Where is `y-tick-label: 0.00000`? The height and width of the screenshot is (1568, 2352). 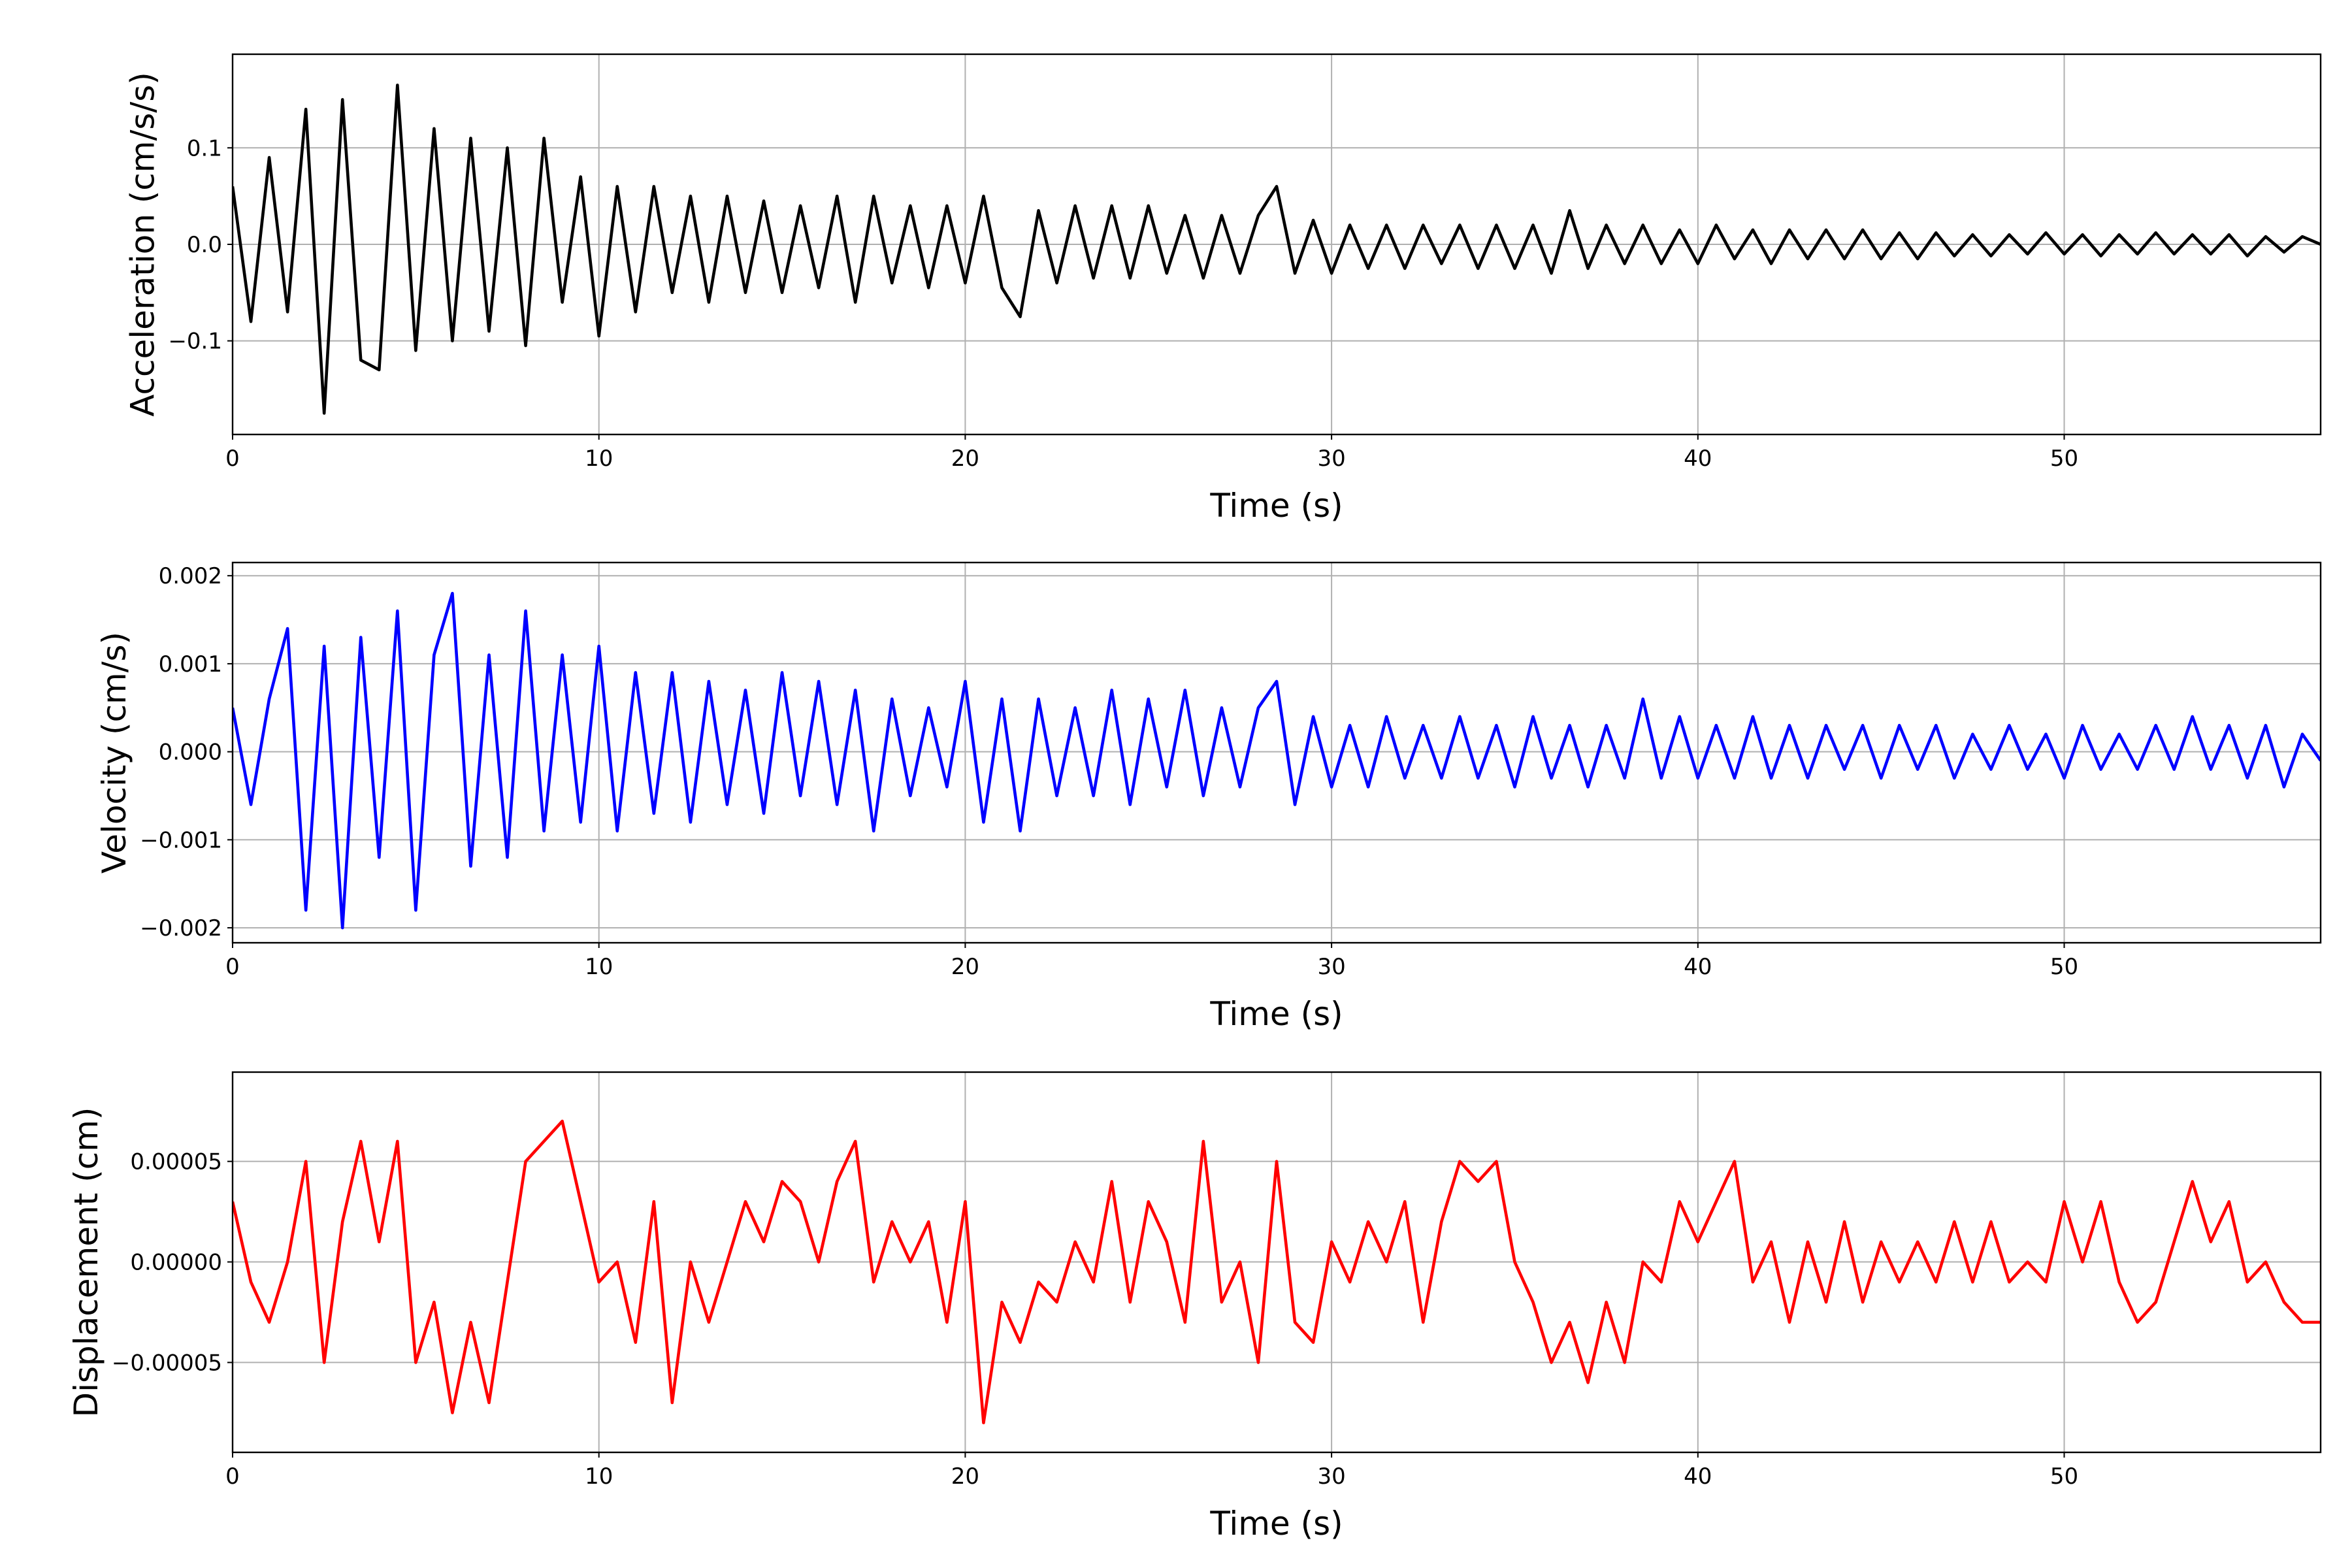 y-tick-label: 0.00000 is located at coordinates (176, 1263).